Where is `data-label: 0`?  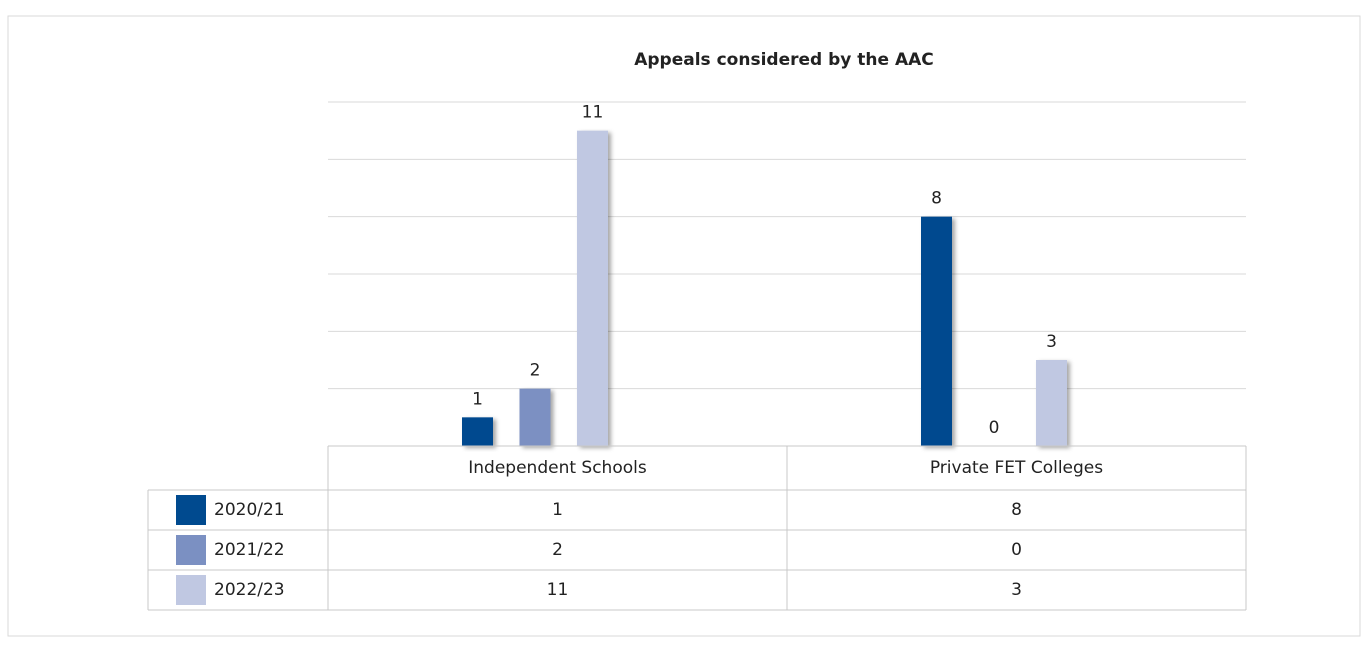
data-label: 0 is located at coordinates (994, 428).